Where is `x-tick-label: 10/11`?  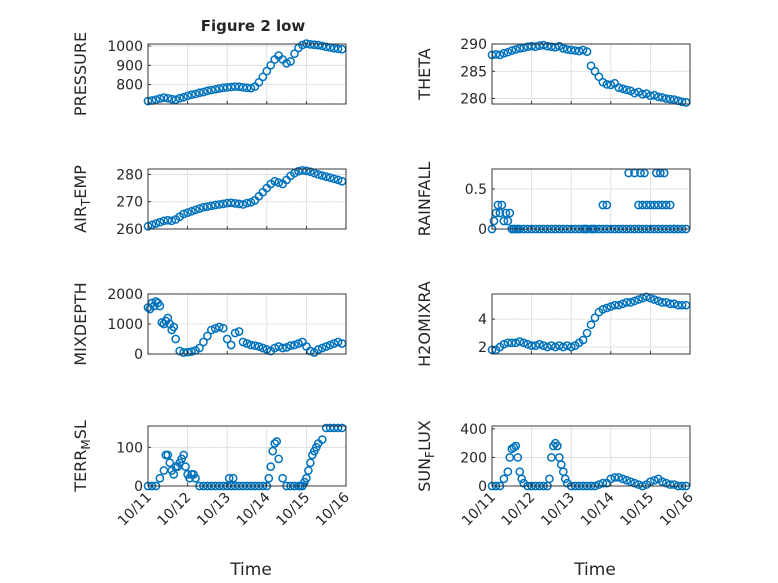 x-tick-label: 10/11 is located at coordinates (479, 510).